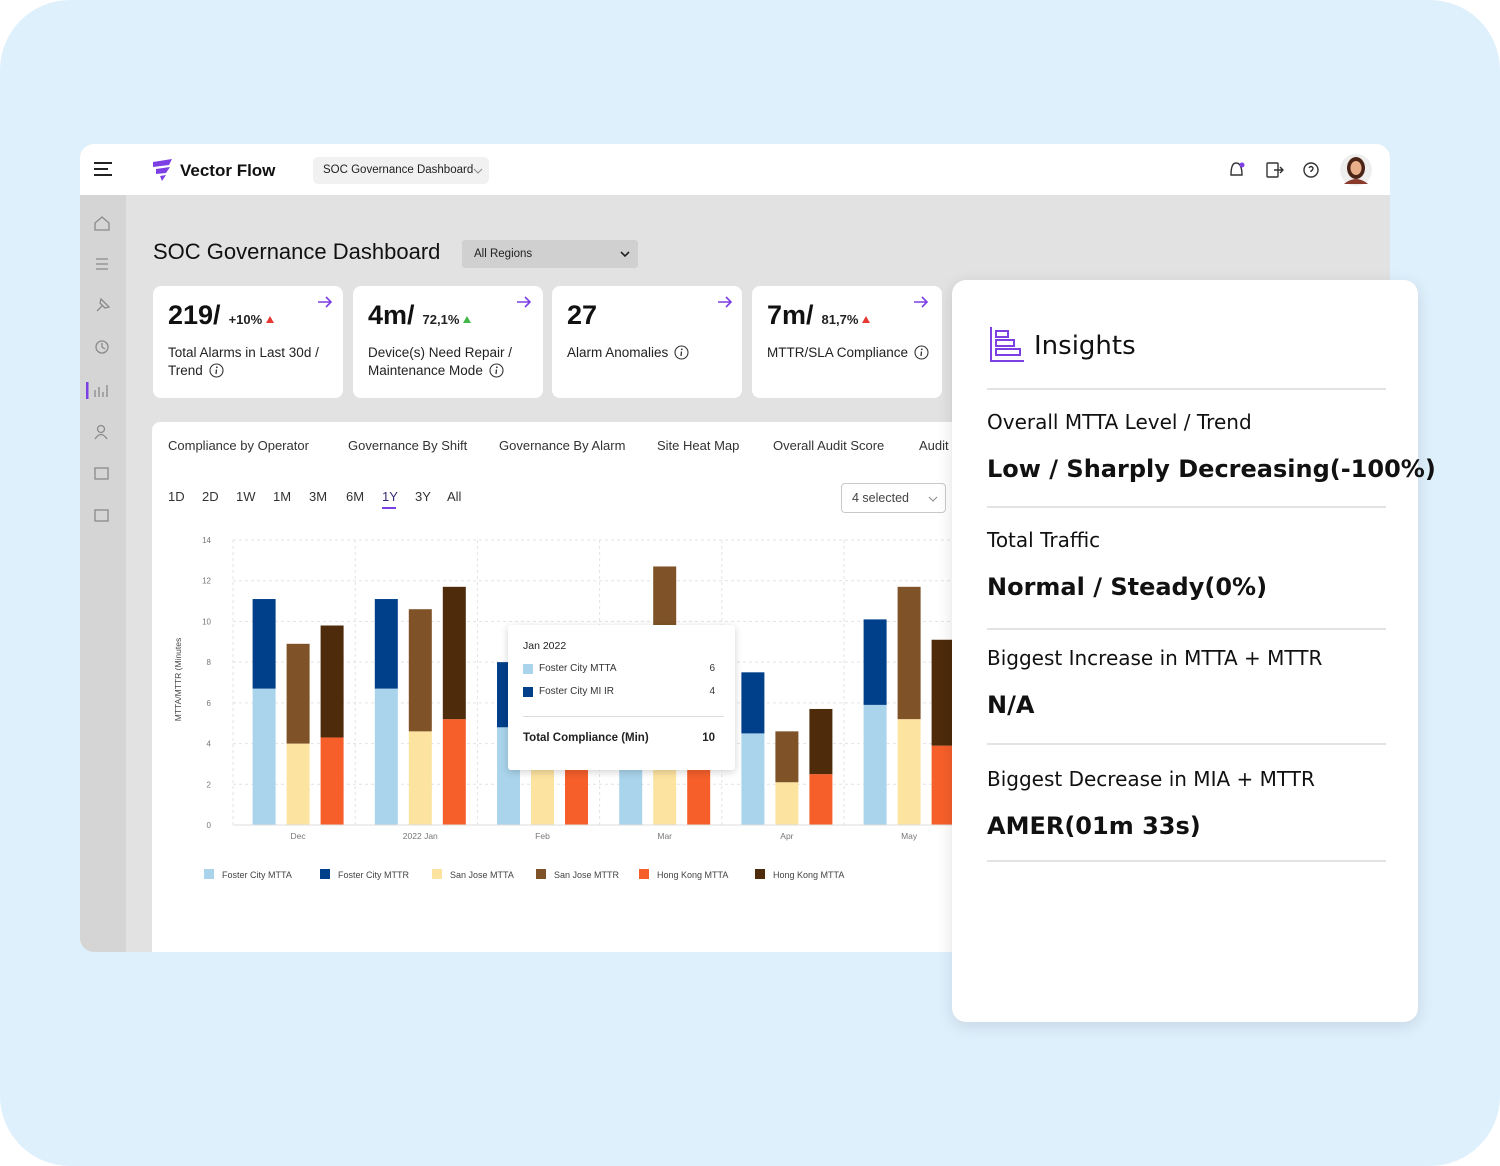 Image resolution: width=1500 pixels, height=1166 pixels. I want to click on kpi-card: 7m/81,7% MTTR/SLA Compliance, so click(847, 342).